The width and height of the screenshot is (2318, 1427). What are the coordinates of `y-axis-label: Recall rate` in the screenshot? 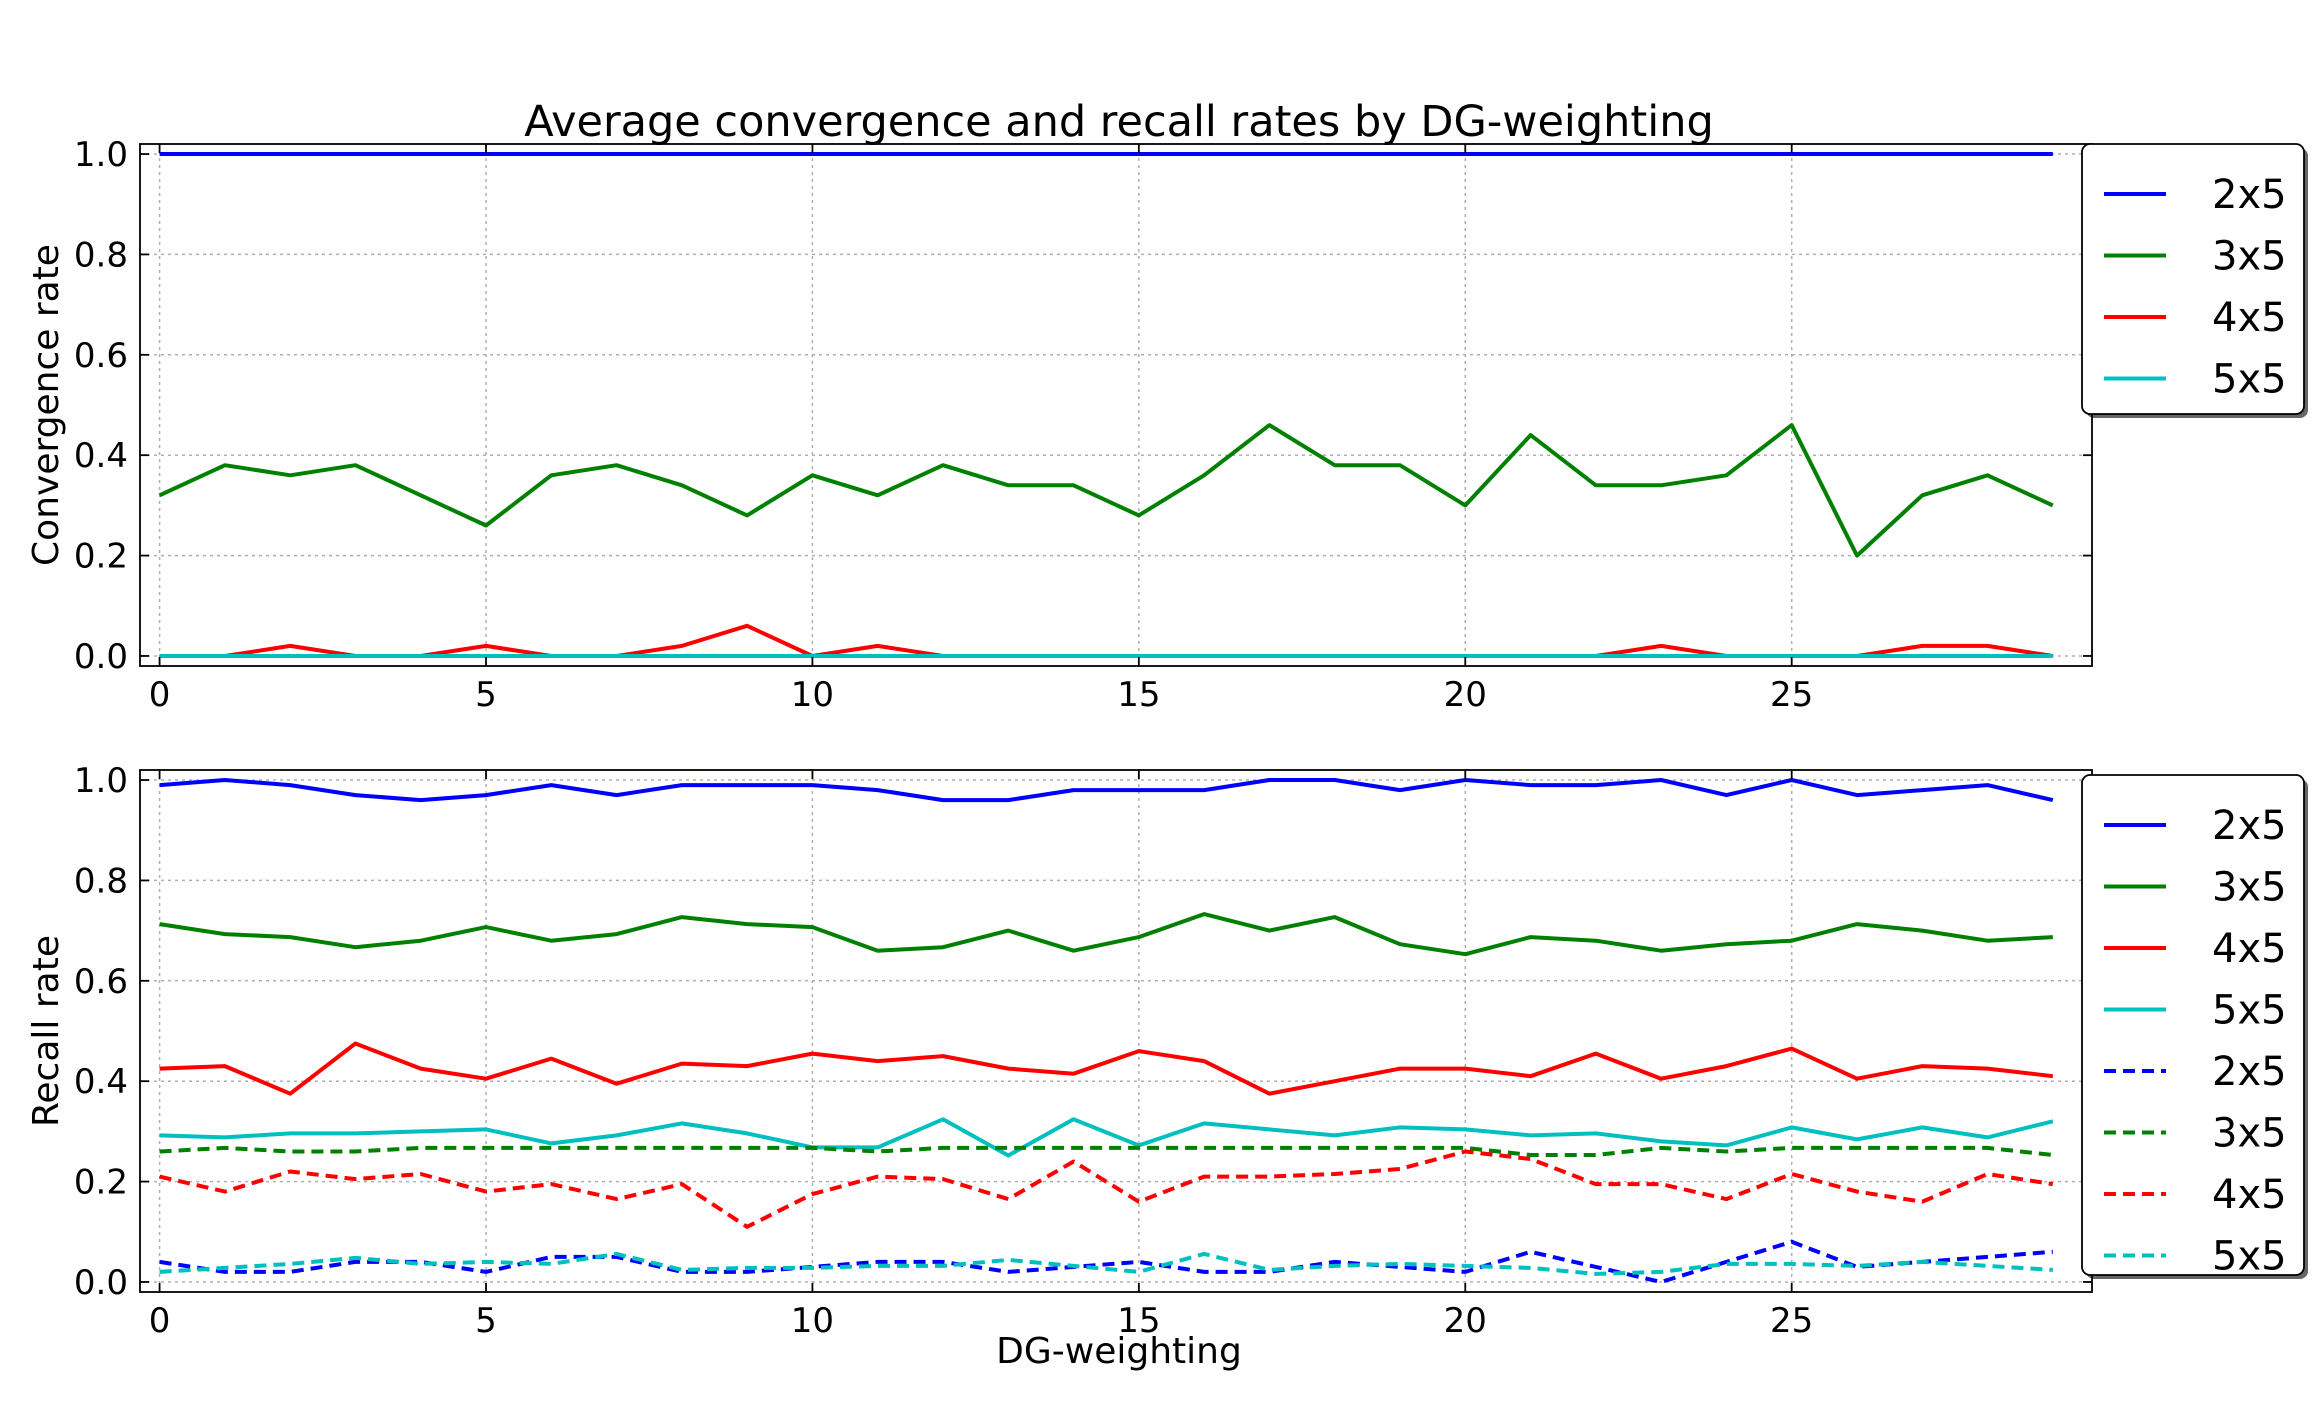 It's located at (46, 1031).